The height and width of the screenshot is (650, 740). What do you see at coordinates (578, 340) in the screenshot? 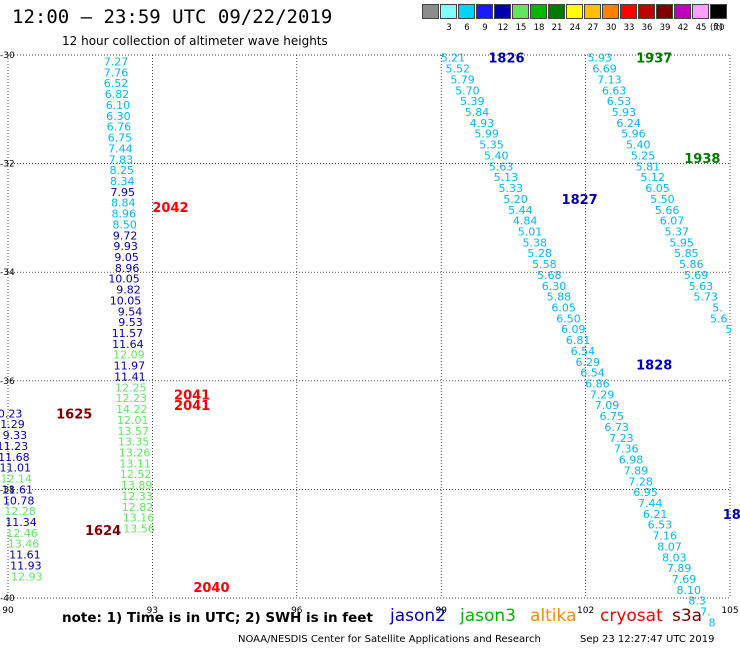
I see `wave-height-value: 6.81` at bounding box center [578, 340].